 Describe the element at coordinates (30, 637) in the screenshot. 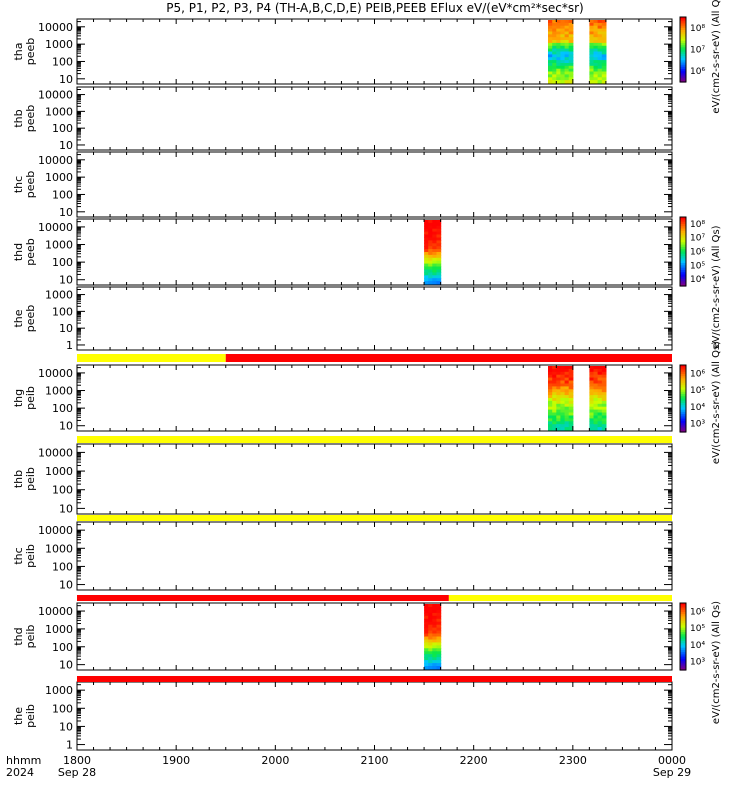

I see `y-axis-label: peib` at that location.